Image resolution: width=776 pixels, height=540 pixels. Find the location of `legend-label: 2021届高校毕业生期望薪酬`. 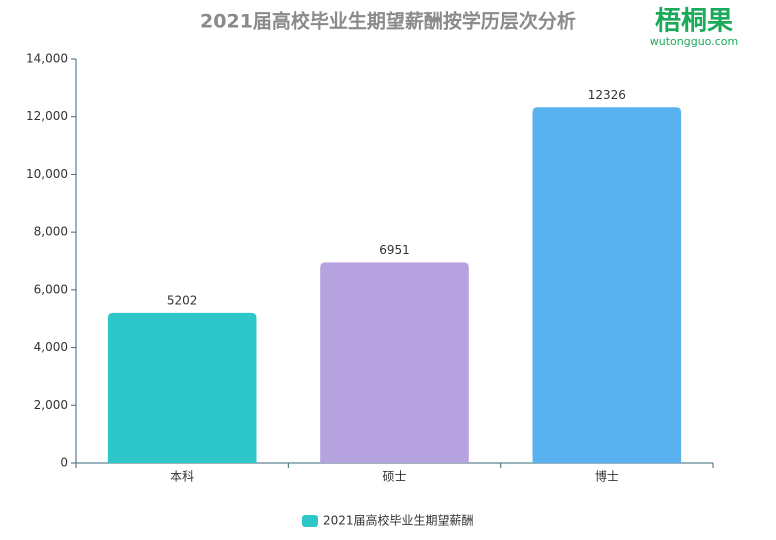

legend-label: 2021届高校毕业生期望薪酬 is located at coordinates (398, 520).